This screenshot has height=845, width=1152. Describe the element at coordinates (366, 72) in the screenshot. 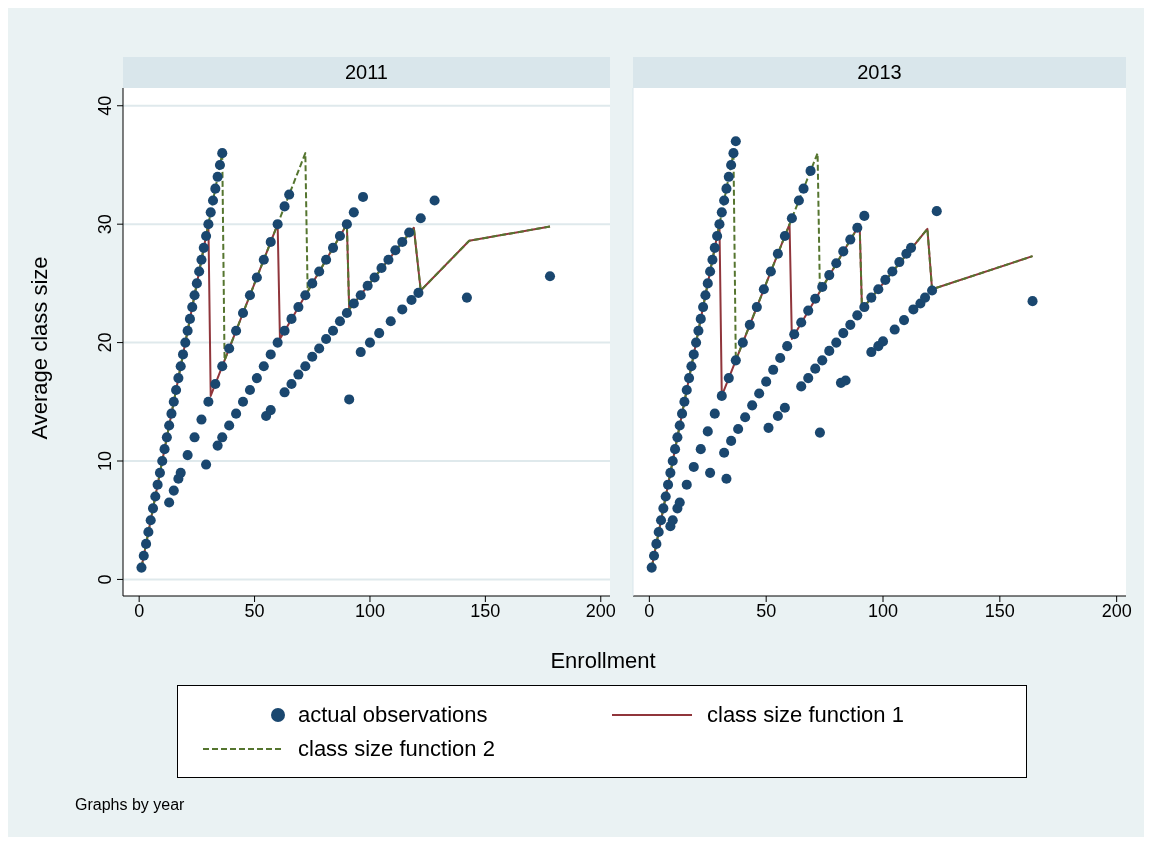

I see `chart-title: 2011` at that location.